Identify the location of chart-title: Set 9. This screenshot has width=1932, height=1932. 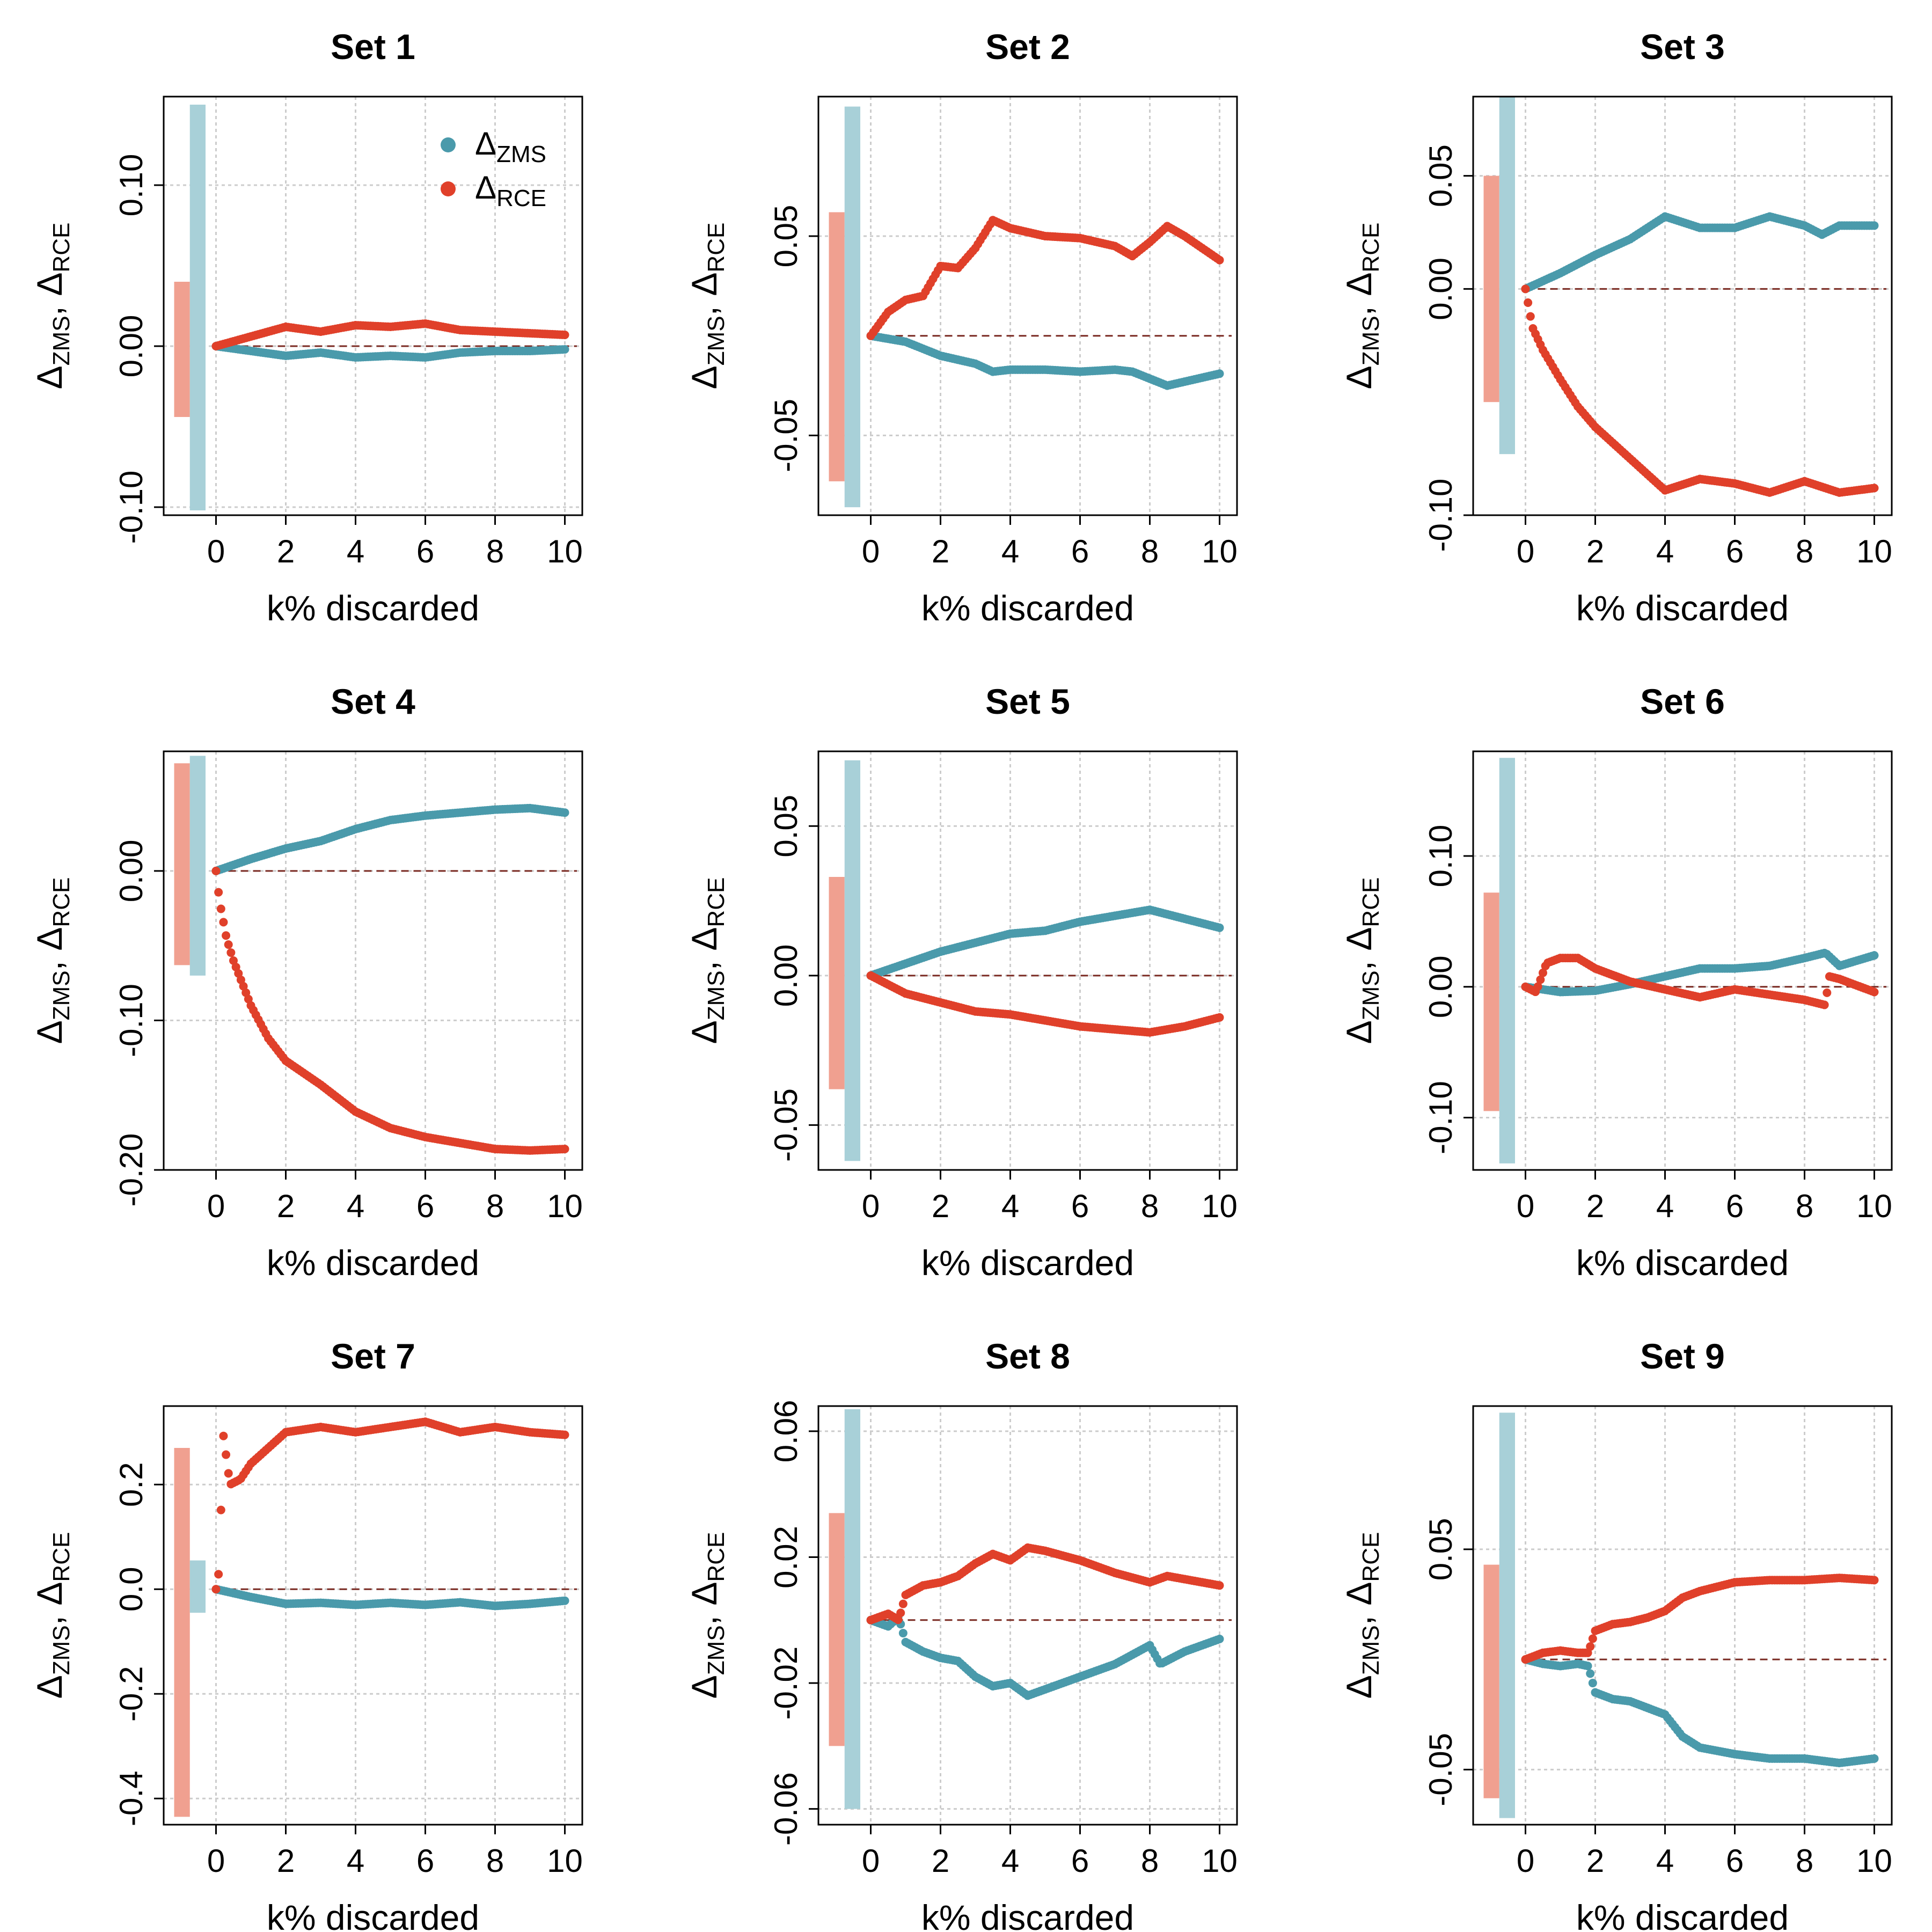
(1682, 1356).